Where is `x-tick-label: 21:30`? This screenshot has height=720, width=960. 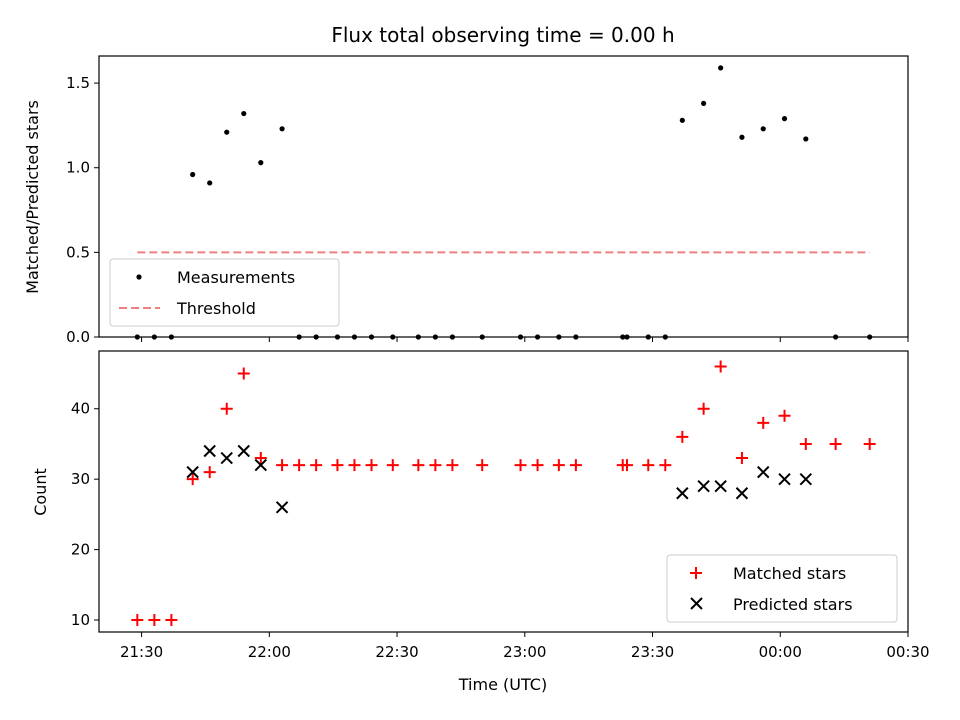
x-tick-label: 21:30 is located at coordinates (141, 652).